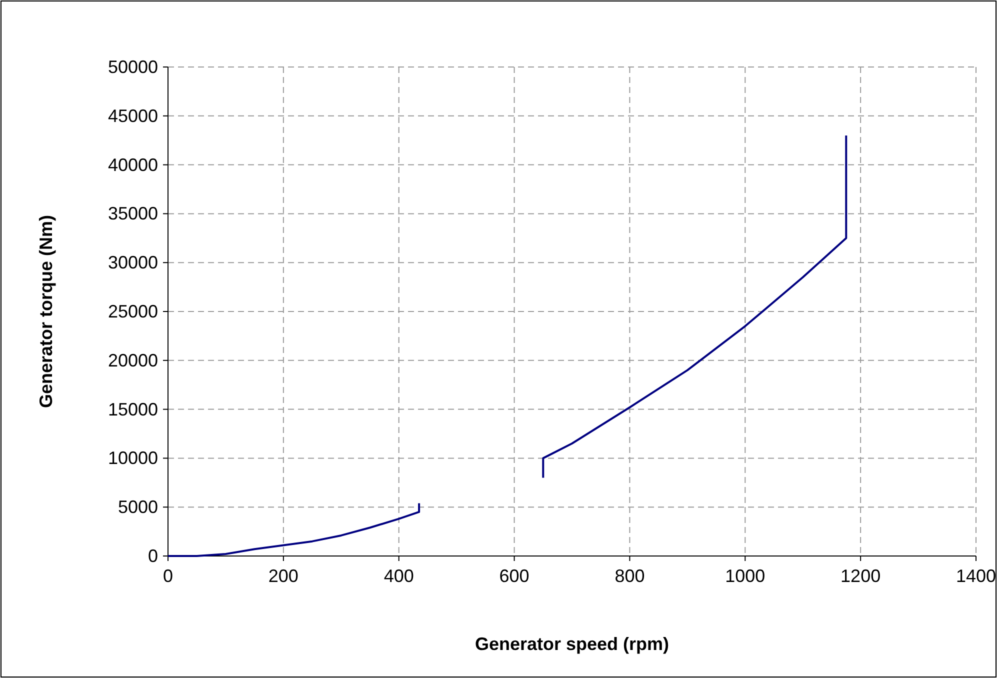 The image size is (997, 678). I want to click on x-tick-label: 600, so click(514, 576).